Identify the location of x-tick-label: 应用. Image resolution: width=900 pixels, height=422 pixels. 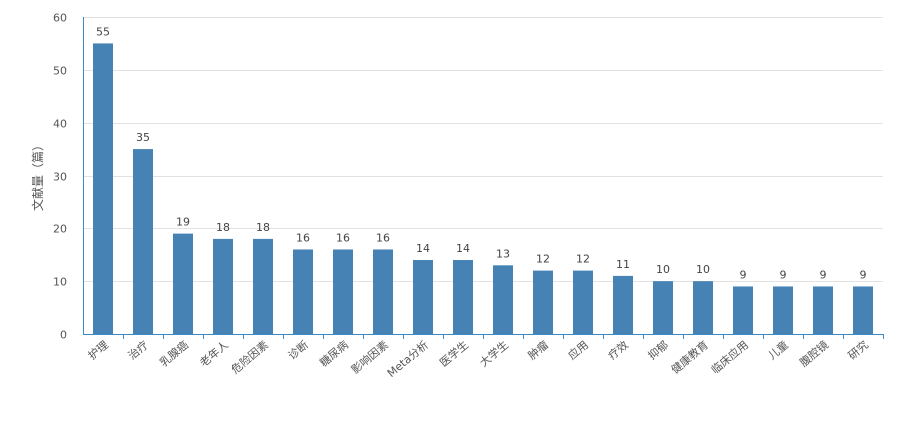
(578, 350).